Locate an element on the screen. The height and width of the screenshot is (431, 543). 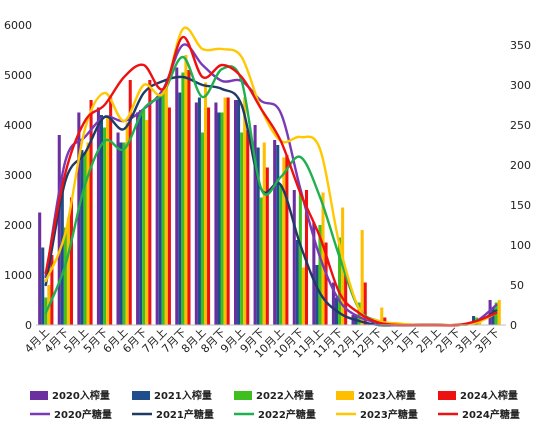
bar-2021入榨量-7月下 is located at coordinates (180, 208).